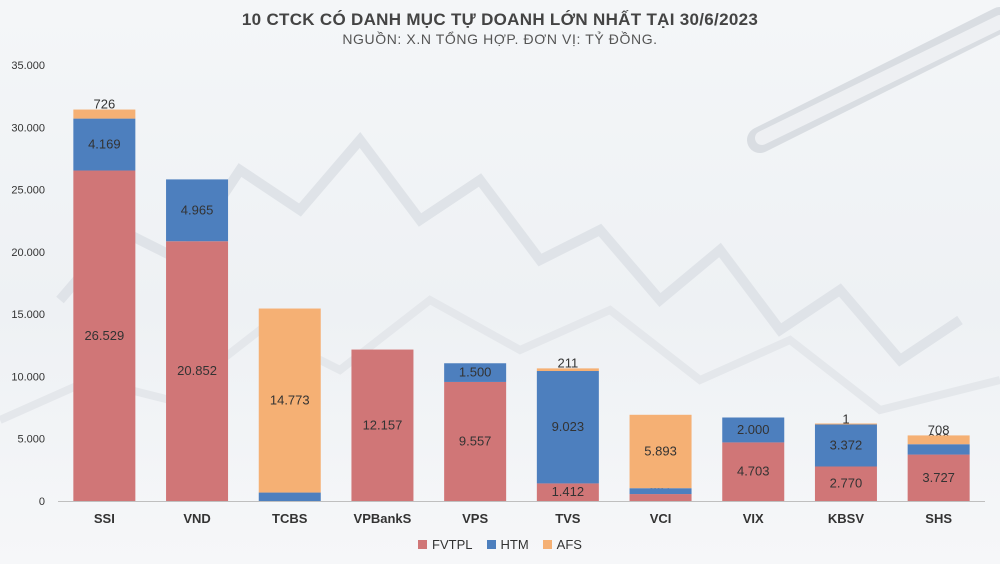  Describe the element at coordinates (753, 518) in the screenshot. I see `x-tick-label: VIX` at that location.